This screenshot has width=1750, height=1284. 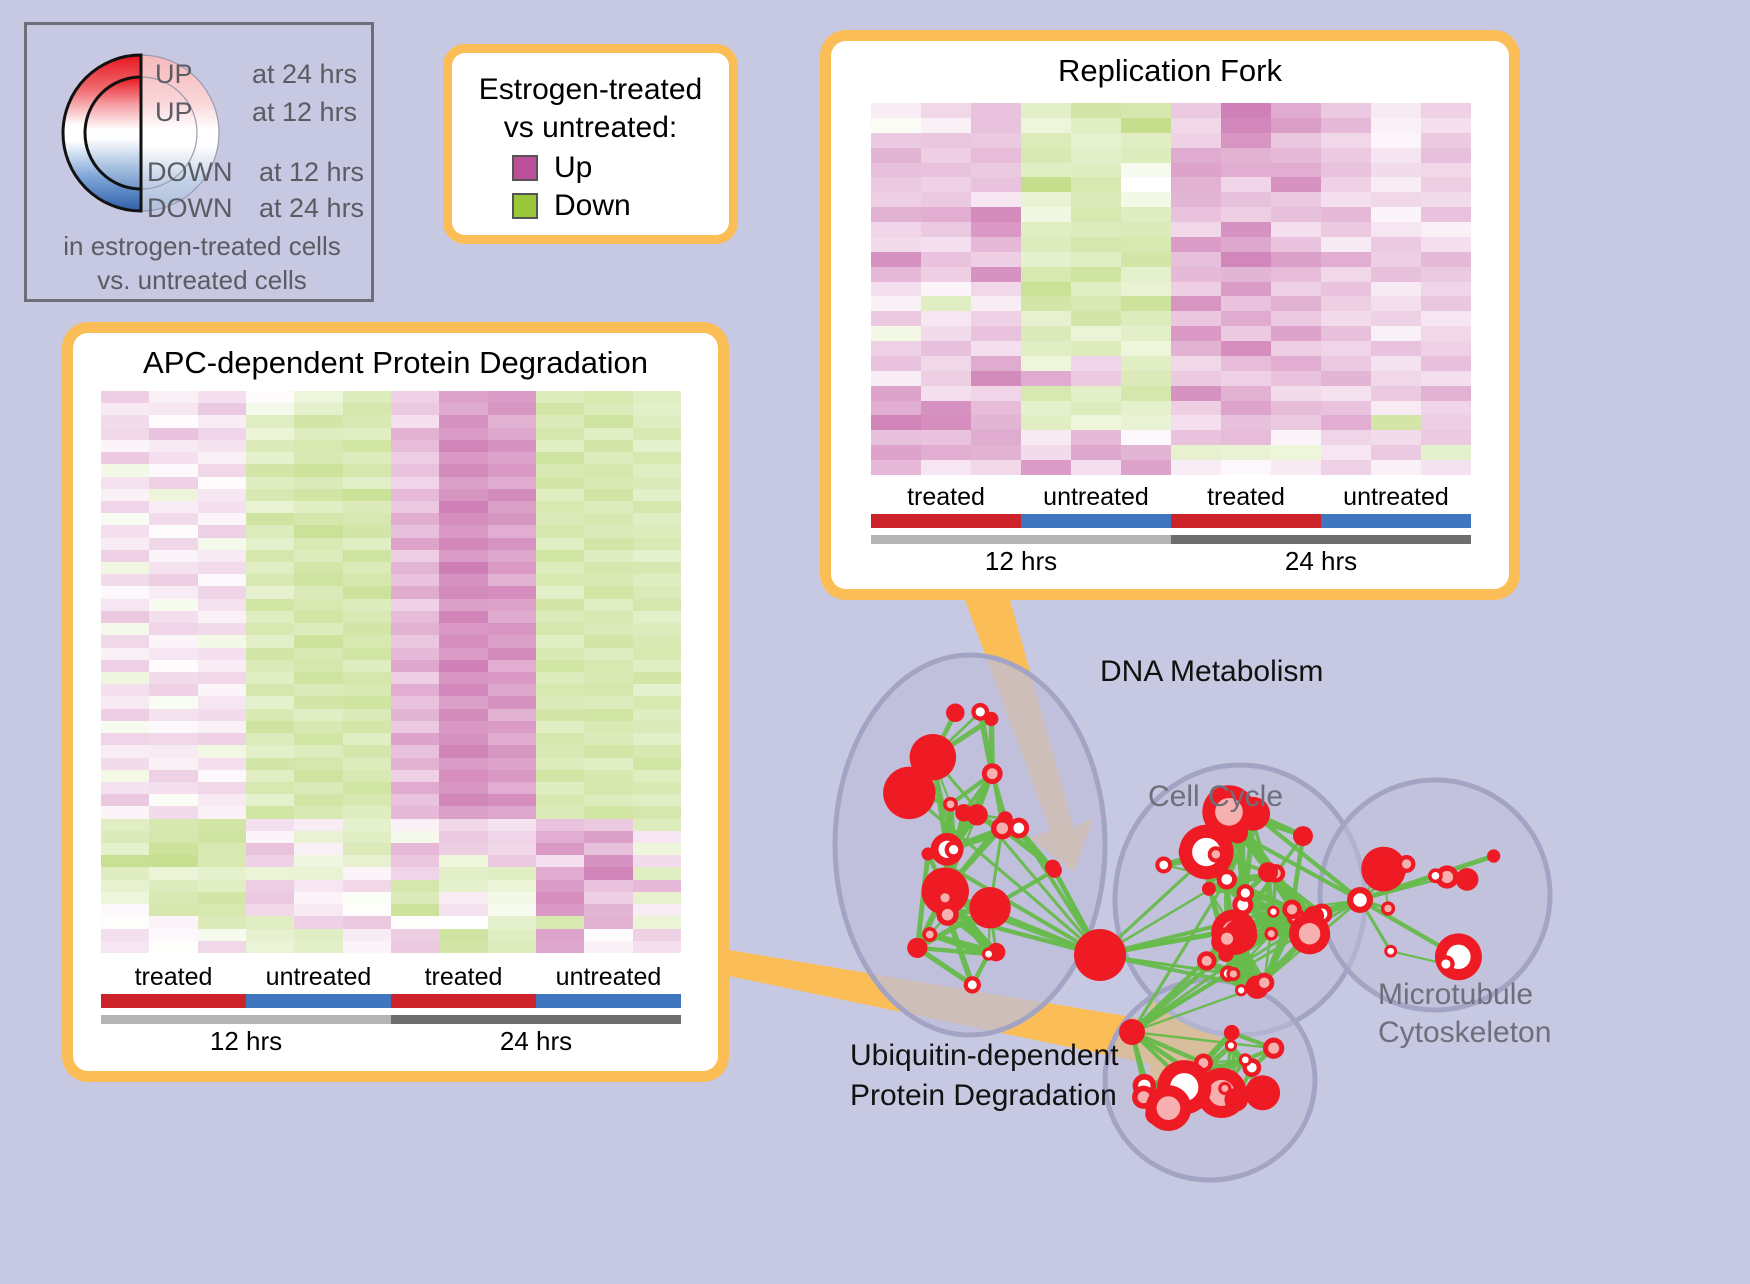 I want to click on rf-time-1: 24 hrs, so click(x=1321, y=561).